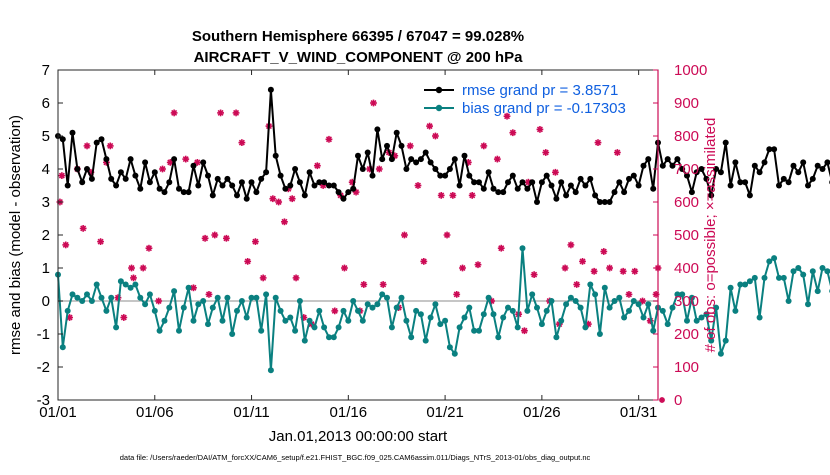 The height and width of the screenshot is (475, 830). What do you see at coordinates (46, 103) in the screenshot?
I see `y-left-tick-label: 6` at bounding box center [46, 103].